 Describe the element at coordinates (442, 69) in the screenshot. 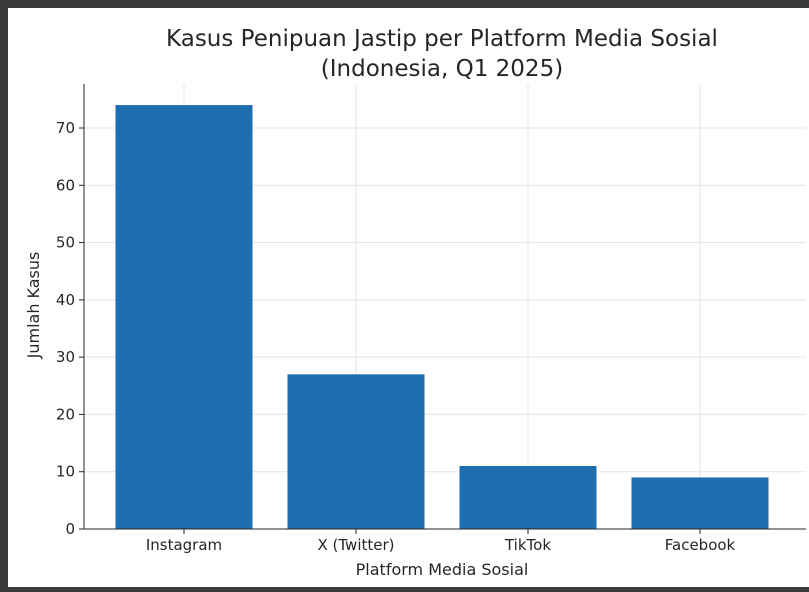

I see `chart-subtitle: (Indonesia, Q1 2025)` at that location.